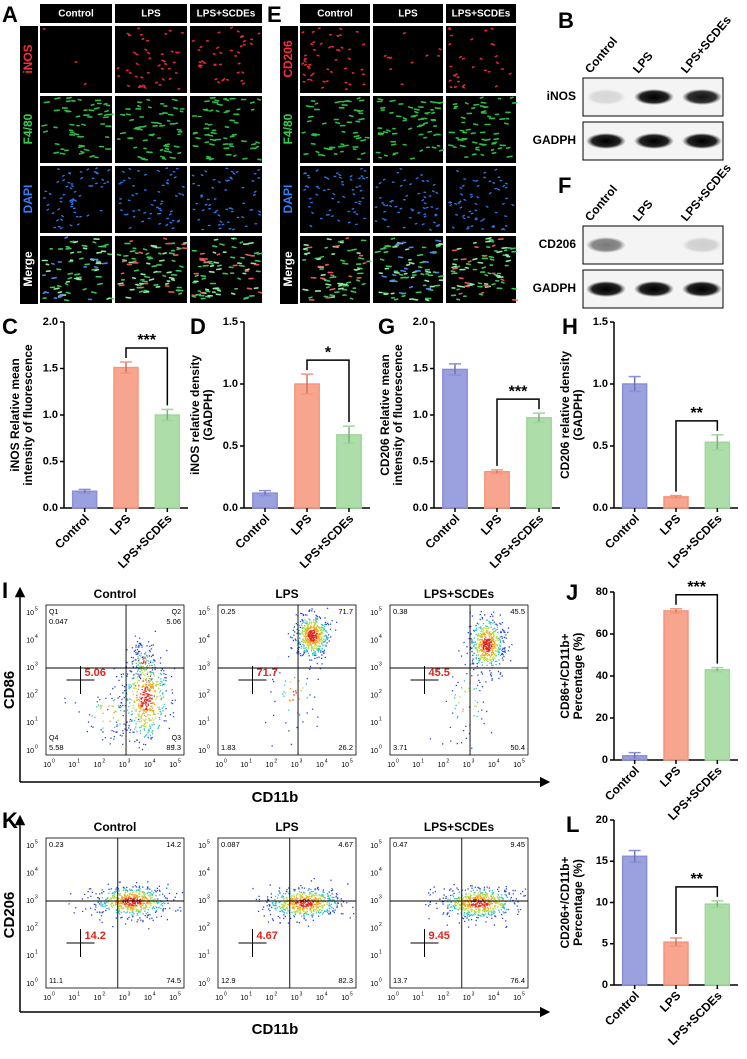 This screenshot has height=1059, width=747. I want to click on y-tick-exponent: 0, so click(36, 980).